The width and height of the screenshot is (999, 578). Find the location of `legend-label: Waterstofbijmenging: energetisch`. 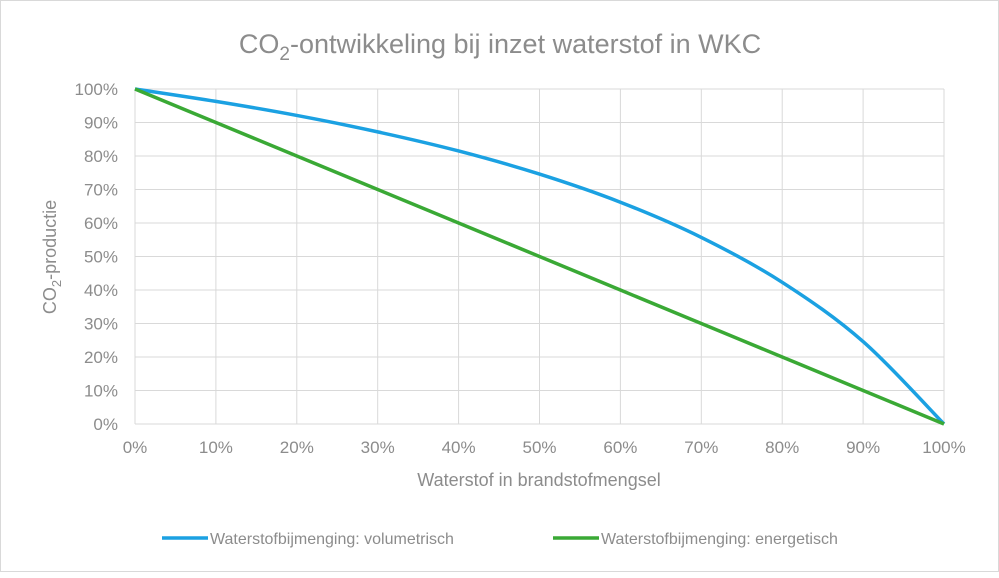

legend-label: Waterstofbijmenging: energetisch is located at coordinates (719, 539).